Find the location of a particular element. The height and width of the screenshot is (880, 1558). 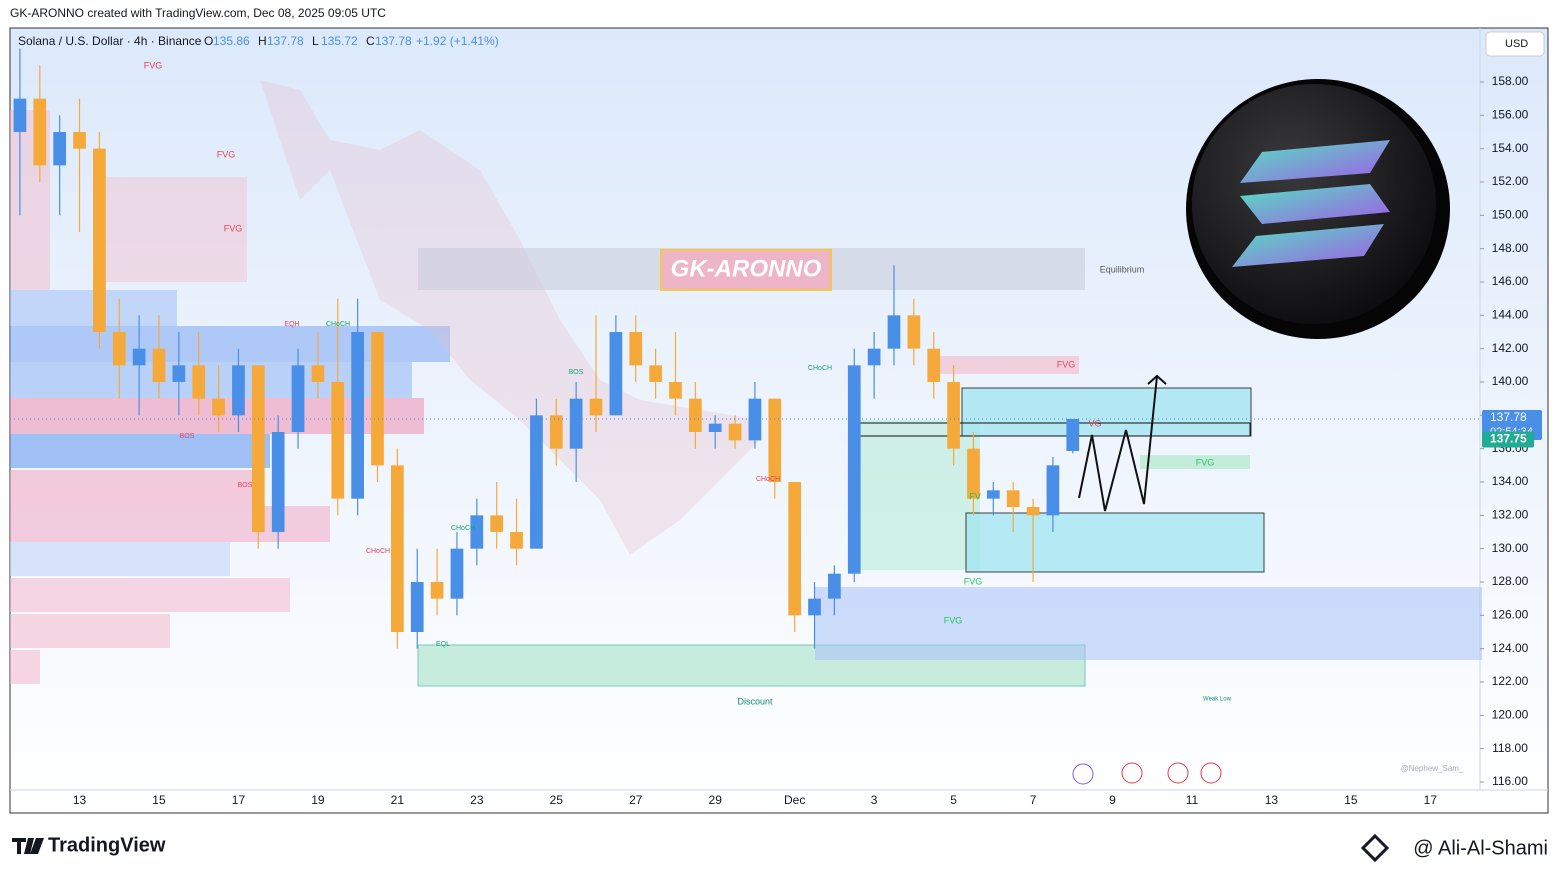

x-tick-label: 25 is located at coordinates (557, 800).